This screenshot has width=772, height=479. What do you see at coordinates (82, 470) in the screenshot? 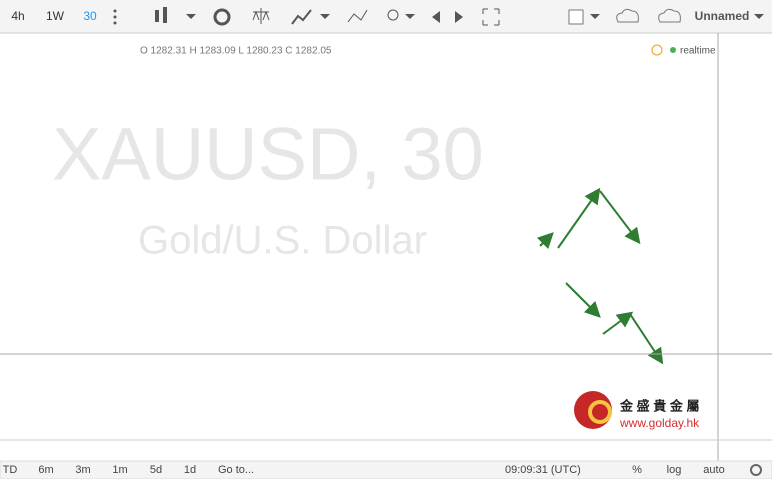
I see `range-button: 3m` at bounding box center [82, 470].